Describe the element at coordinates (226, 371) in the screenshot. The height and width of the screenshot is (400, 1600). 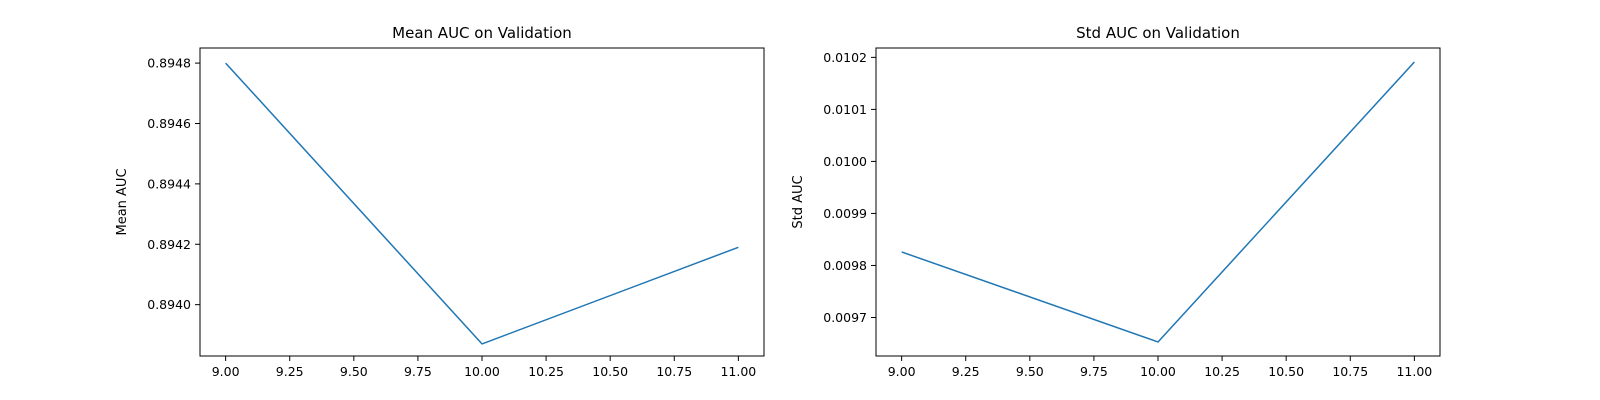
I see `chart-1-x-tick-label: 9.00` at that location.